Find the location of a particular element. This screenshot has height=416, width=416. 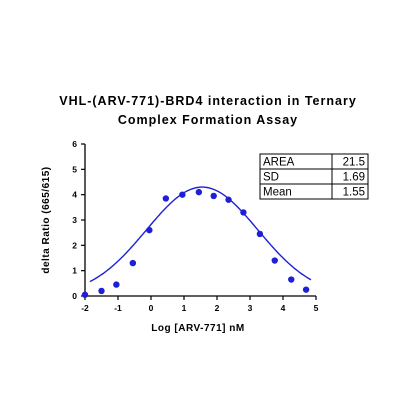

y-tick-label: 5 is located at coordinates (74, 169).